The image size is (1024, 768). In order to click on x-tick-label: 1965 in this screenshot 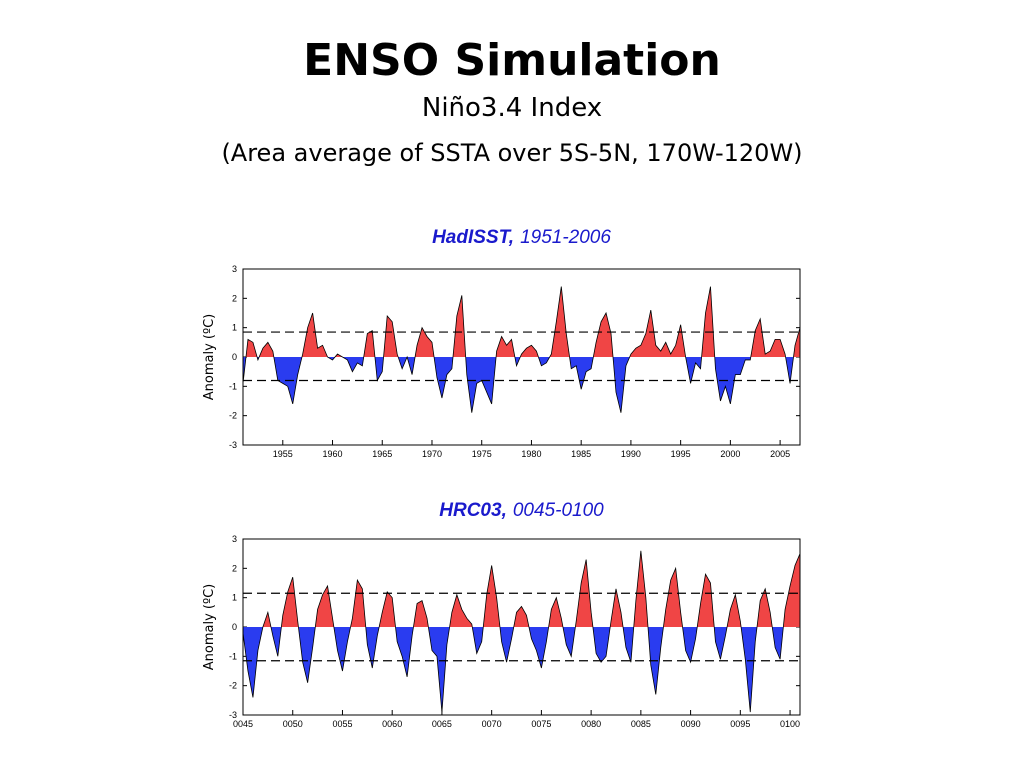, I will do `click(382, 454)`.